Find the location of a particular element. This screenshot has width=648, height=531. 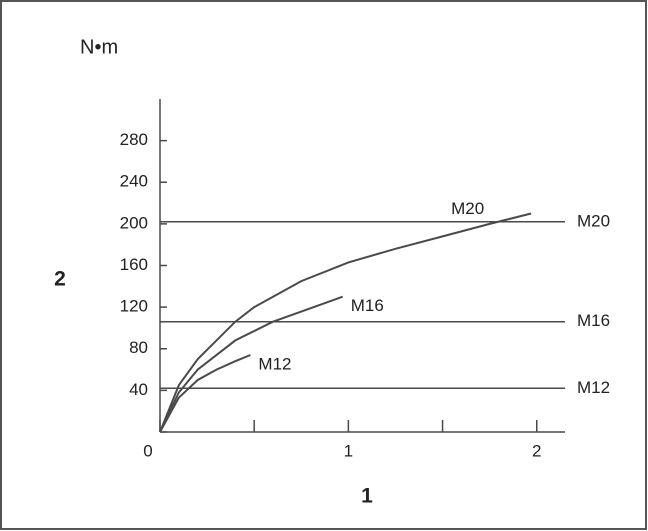

reference-label: M12 is located at coordinates (593, 387).